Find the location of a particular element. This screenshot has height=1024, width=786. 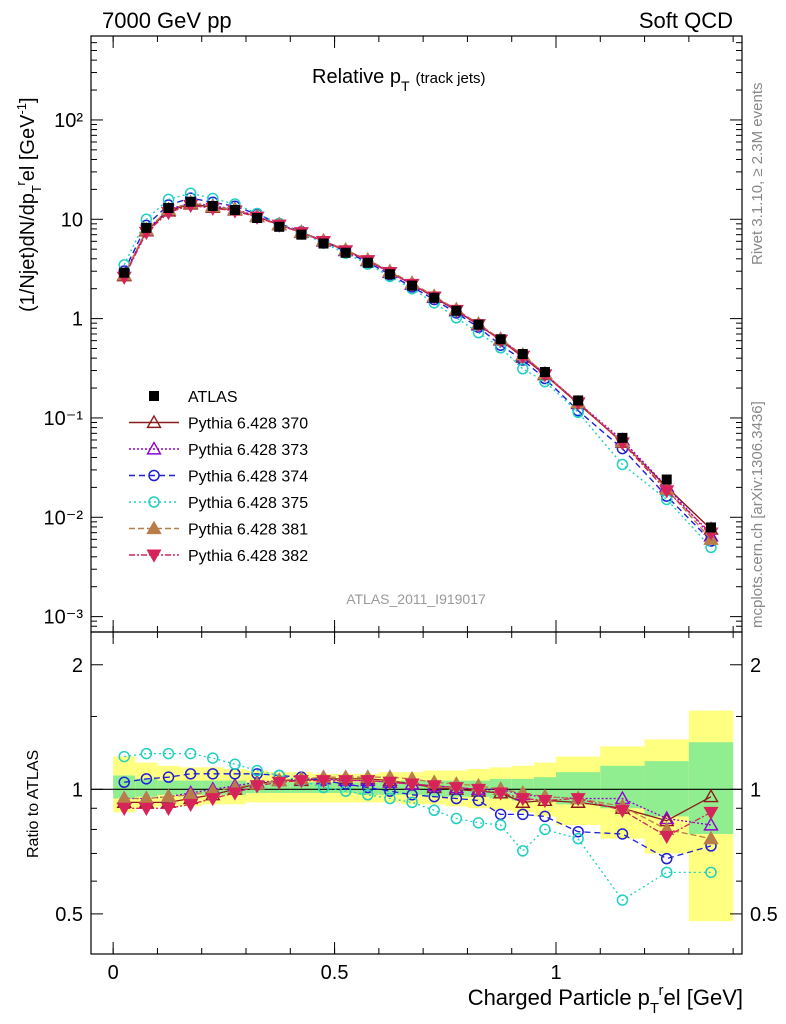

ratio-y-tick-label-left: 2 is located at coordinates (77, 666).